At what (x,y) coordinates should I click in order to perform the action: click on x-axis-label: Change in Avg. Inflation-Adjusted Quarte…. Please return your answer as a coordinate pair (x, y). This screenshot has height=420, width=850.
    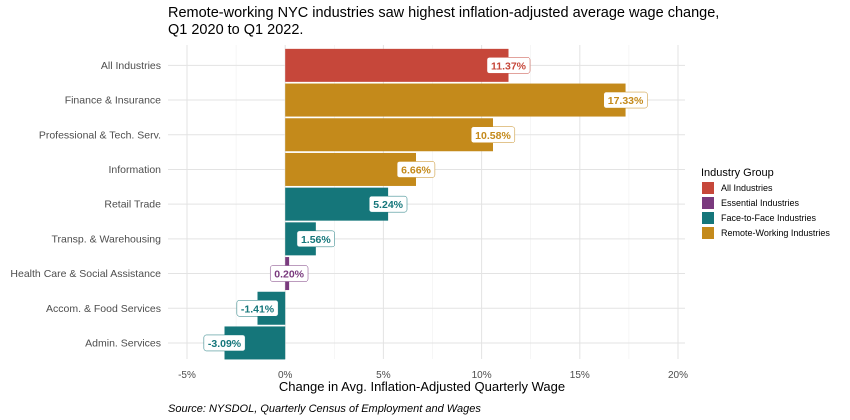
    Looking at the image, I should click on (422, 386).